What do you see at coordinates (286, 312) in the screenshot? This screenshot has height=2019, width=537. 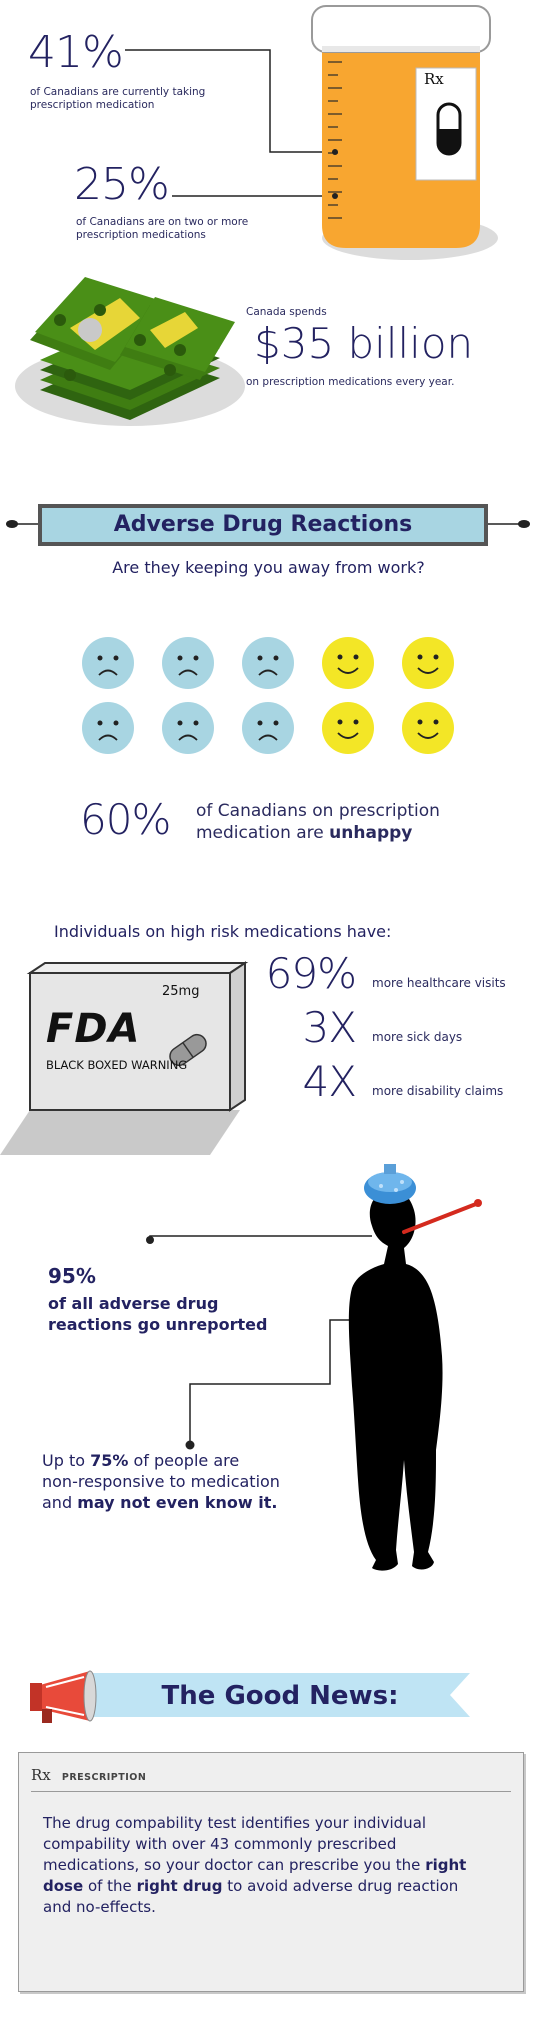 I see `spending-intro: Canada spends` at bounding box center [286, 312].